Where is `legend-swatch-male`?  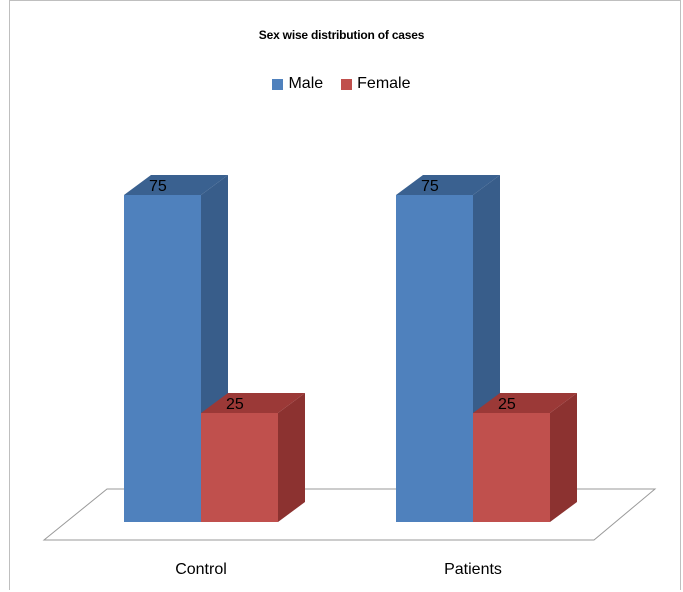 legend-swatch-male is located at coordinates (278, 84).